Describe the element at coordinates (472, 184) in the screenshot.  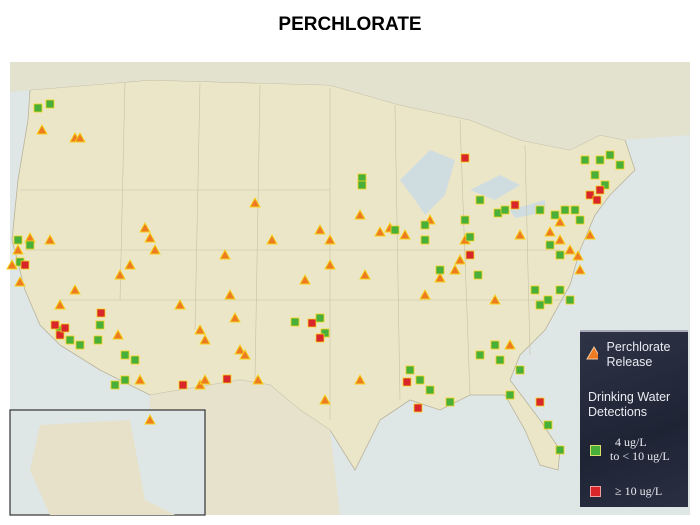
I see `great-lakes` at that location.